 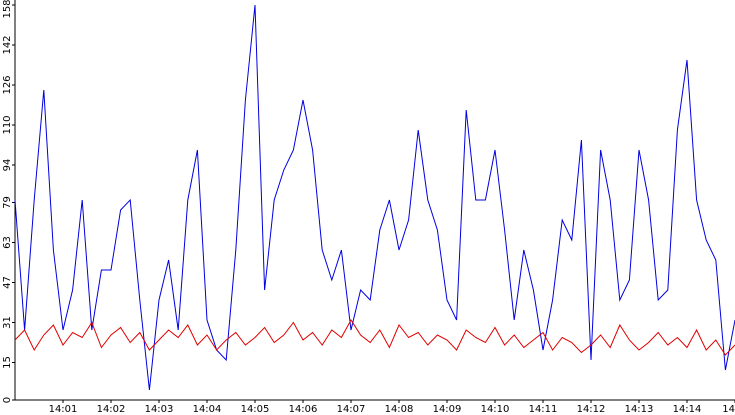 What do you see at coordinates (7, 400) in the screenshot?
I see `y-tick-label: 0` at bounding box center [7, 400].